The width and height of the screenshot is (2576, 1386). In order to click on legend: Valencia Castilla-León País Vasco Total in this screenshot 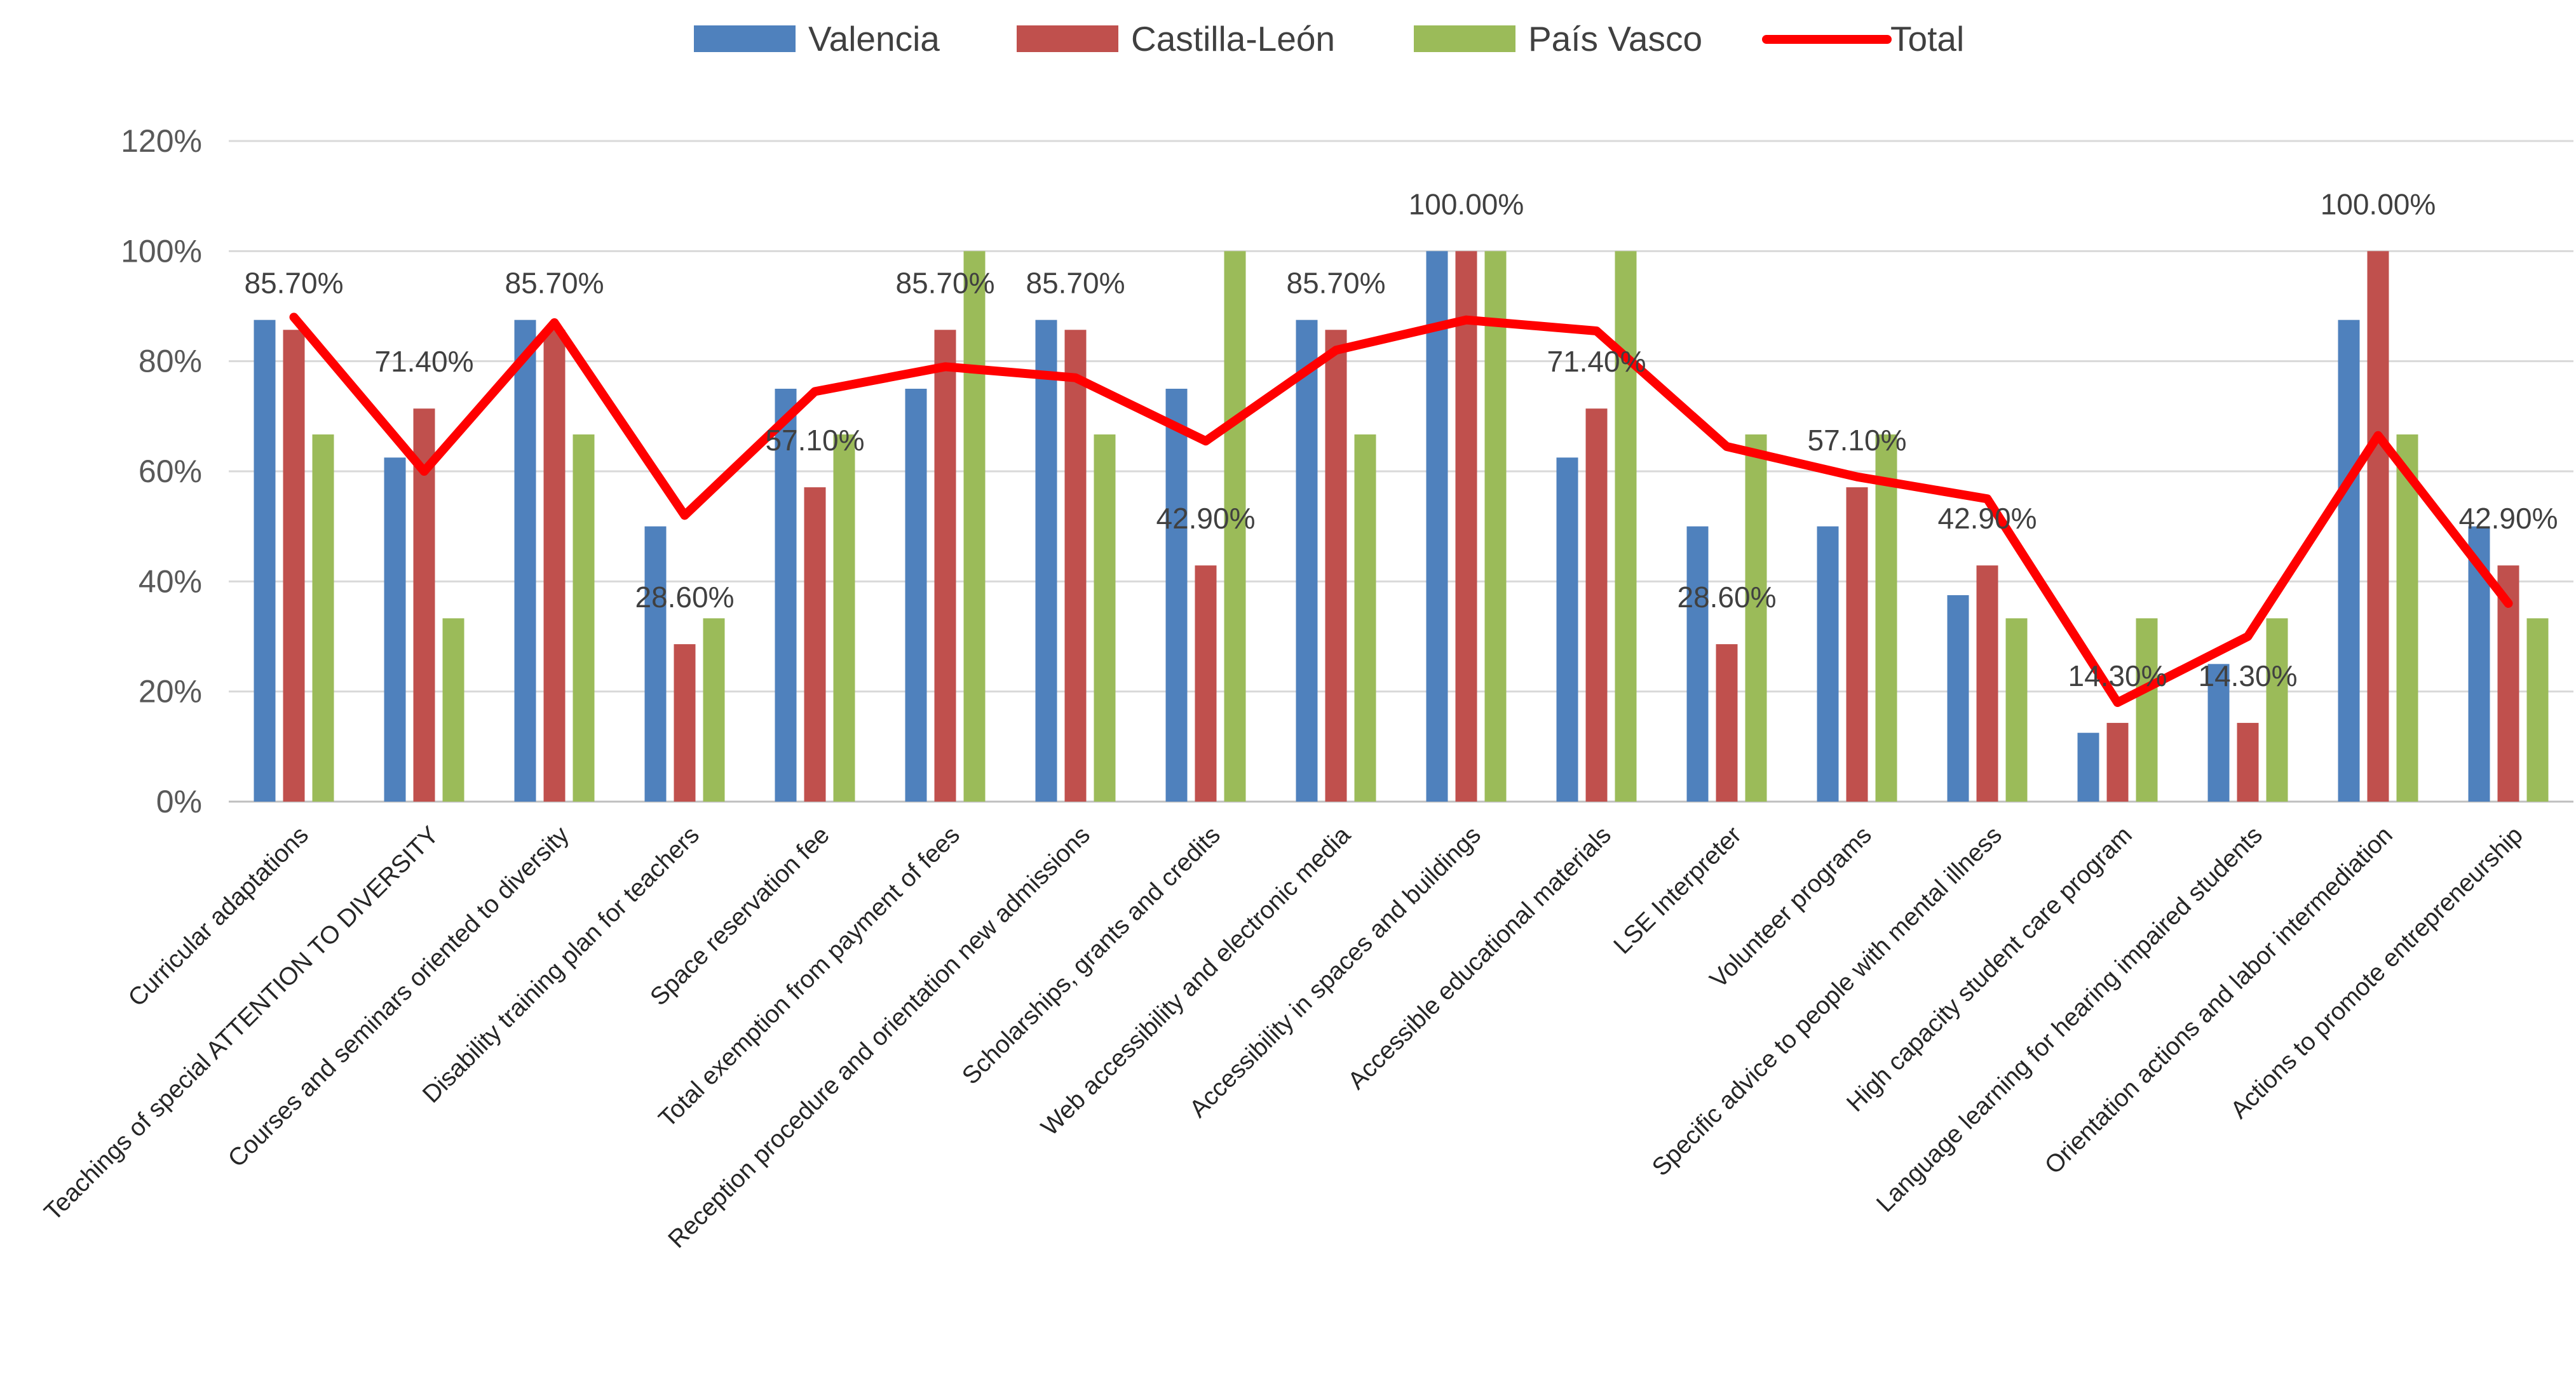, I will do `click(1329, 39)`.